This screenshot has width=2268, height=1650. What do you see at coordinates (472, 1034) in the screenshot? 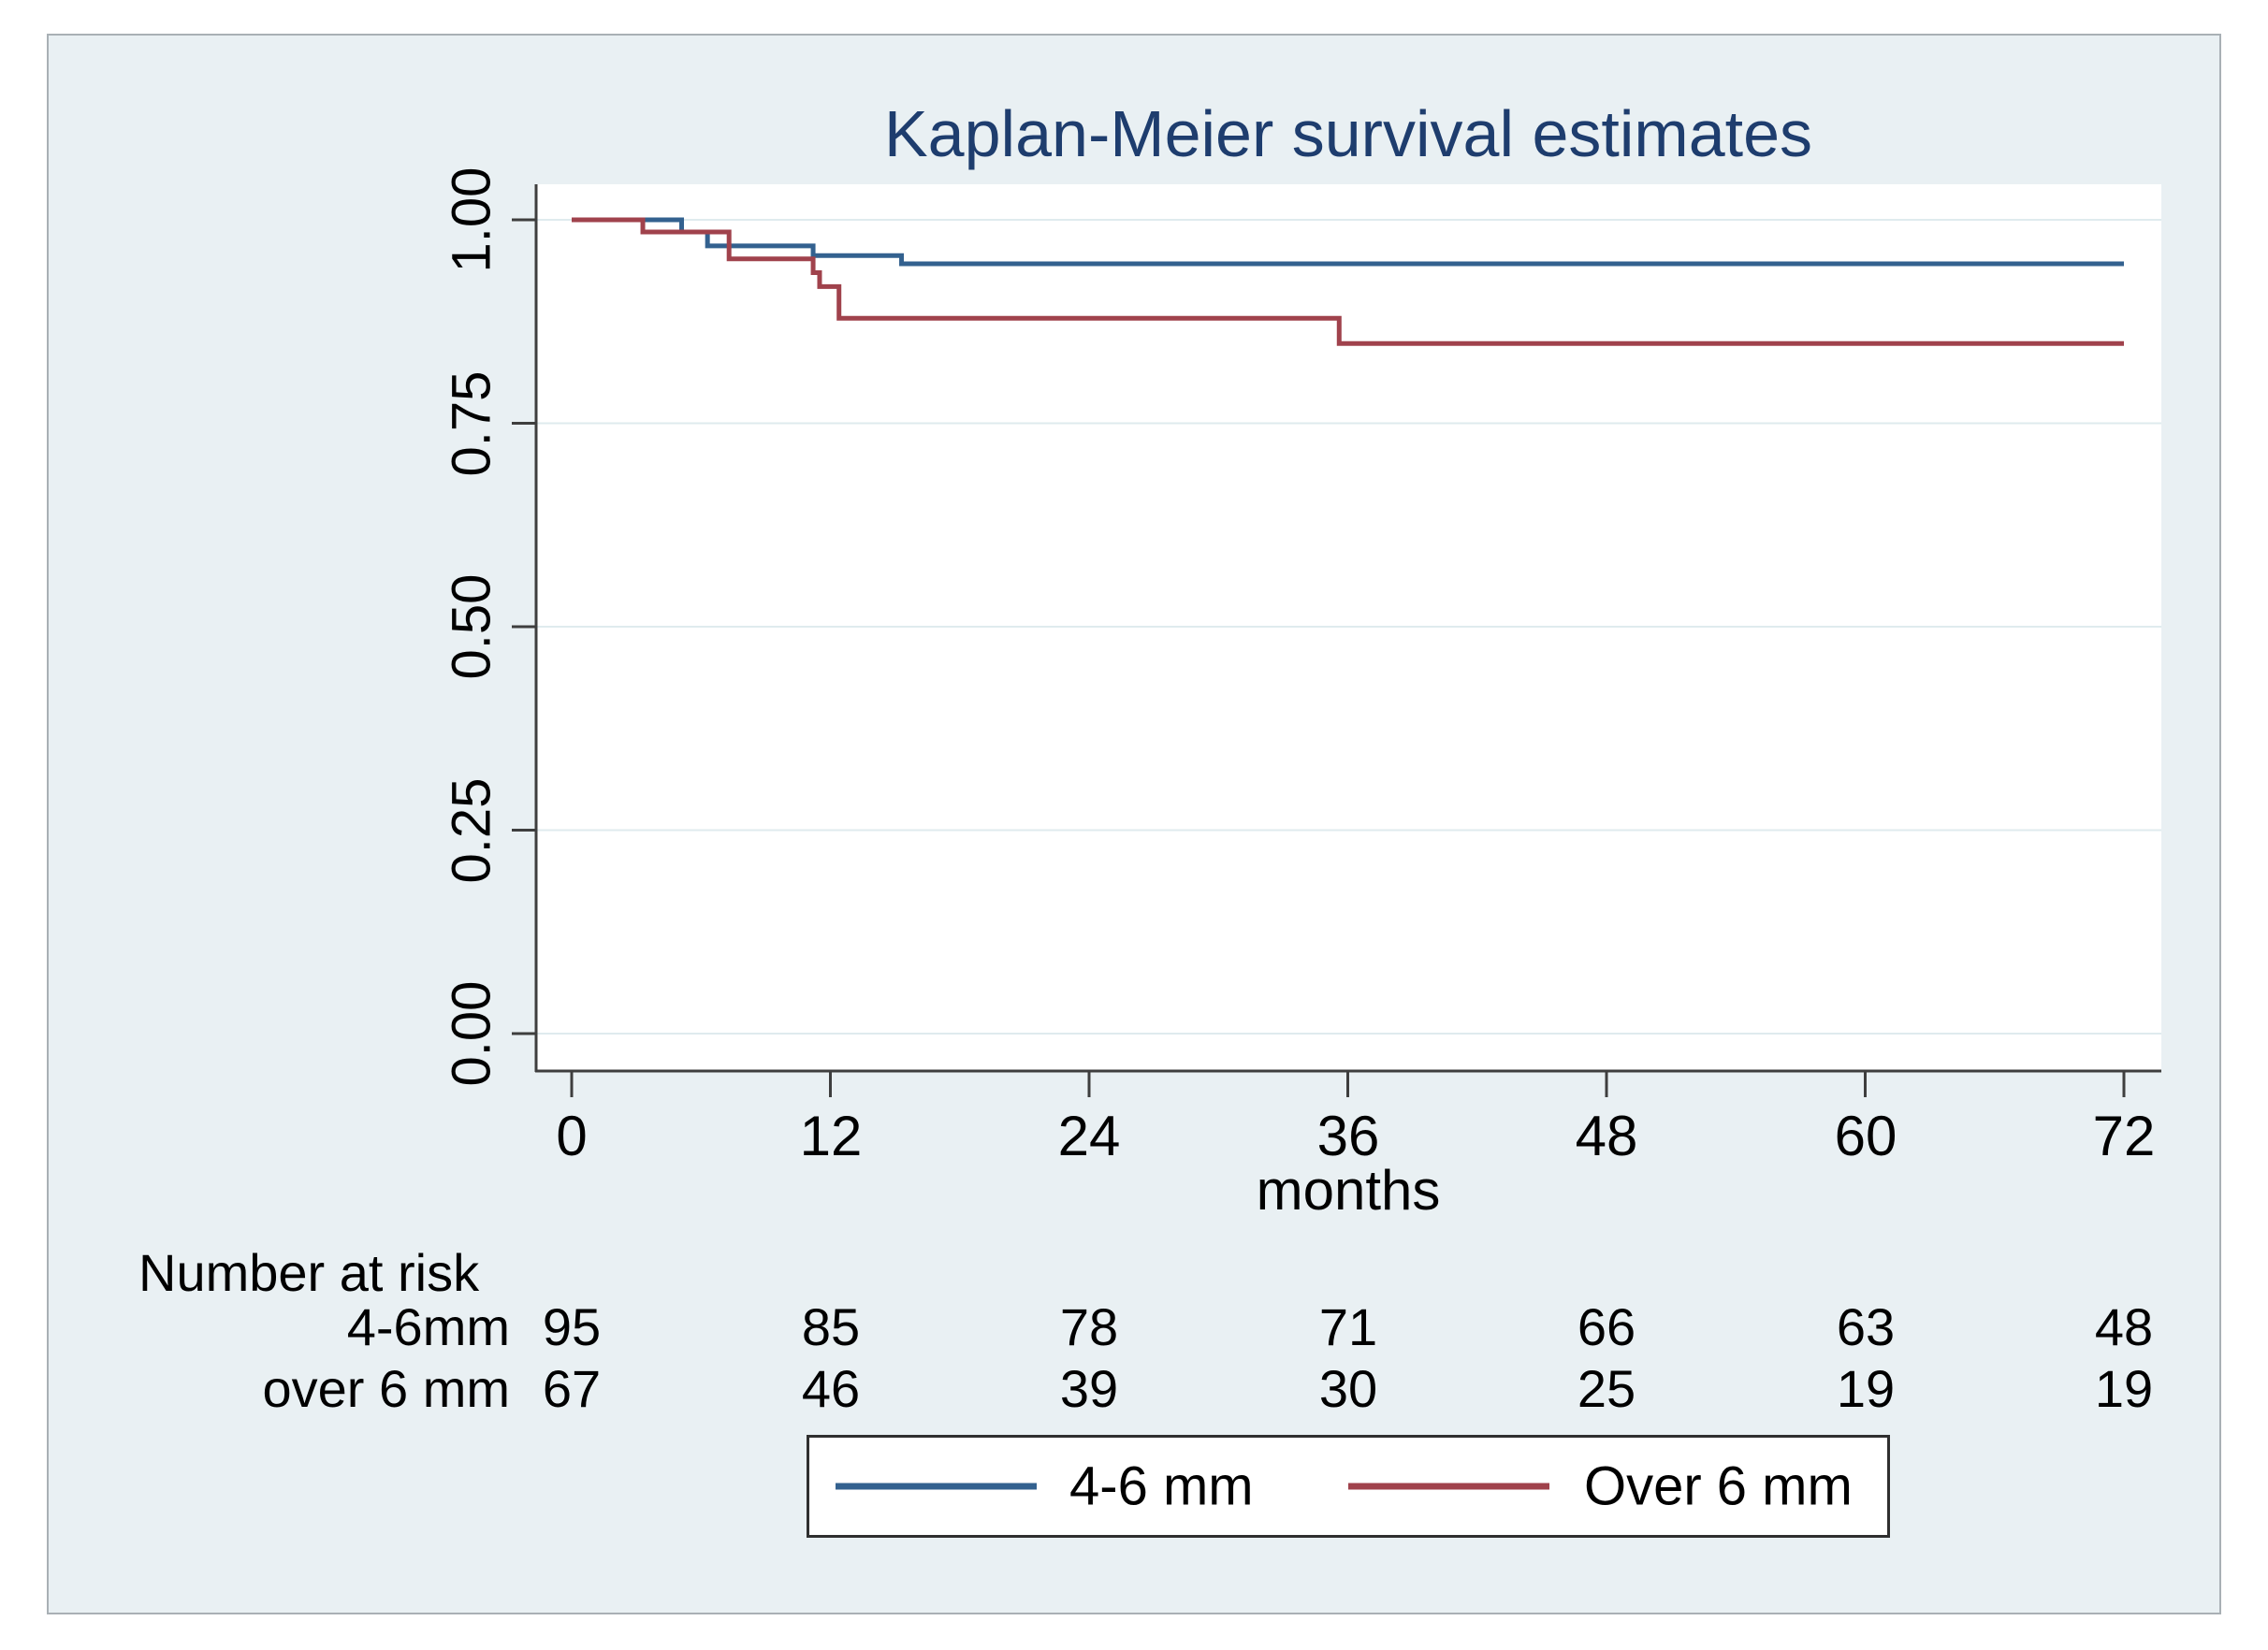
I see `y-tick-label-0.00: 0.00` at bounding box center [472, 1034].